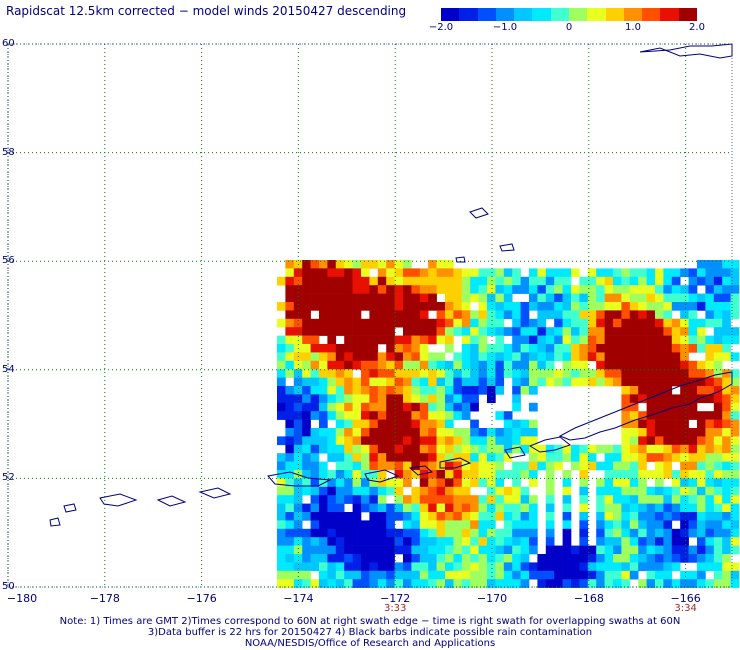 This screenshot has height=650, width=740. Describe the element at coordinates (569, 14) in the screenshot. I see `colorbar` at that location.